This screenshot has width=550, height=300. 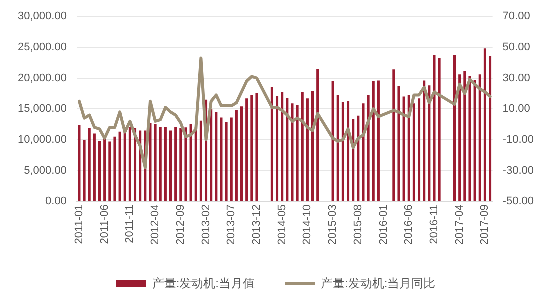 I want to click on y2-tick-label: 50.00, so click(x=516, y=47).